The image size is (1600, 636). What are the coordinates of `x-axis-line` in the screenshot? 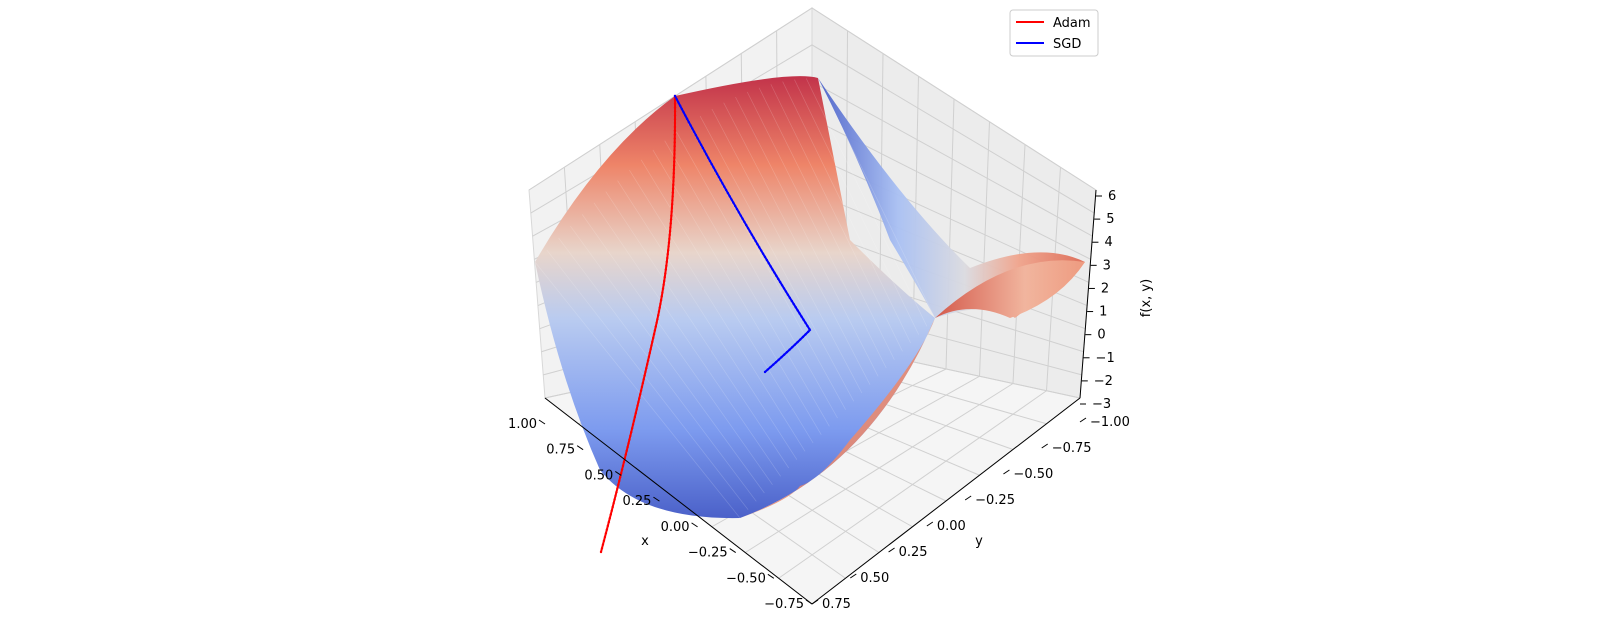 It's located at (678, 501).